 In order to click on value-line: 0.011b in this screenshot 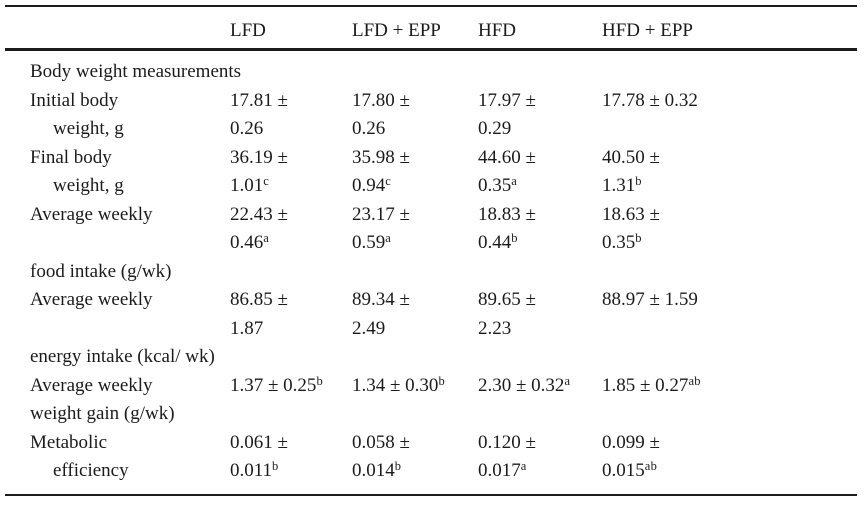, I will do `click(254, 470)`.